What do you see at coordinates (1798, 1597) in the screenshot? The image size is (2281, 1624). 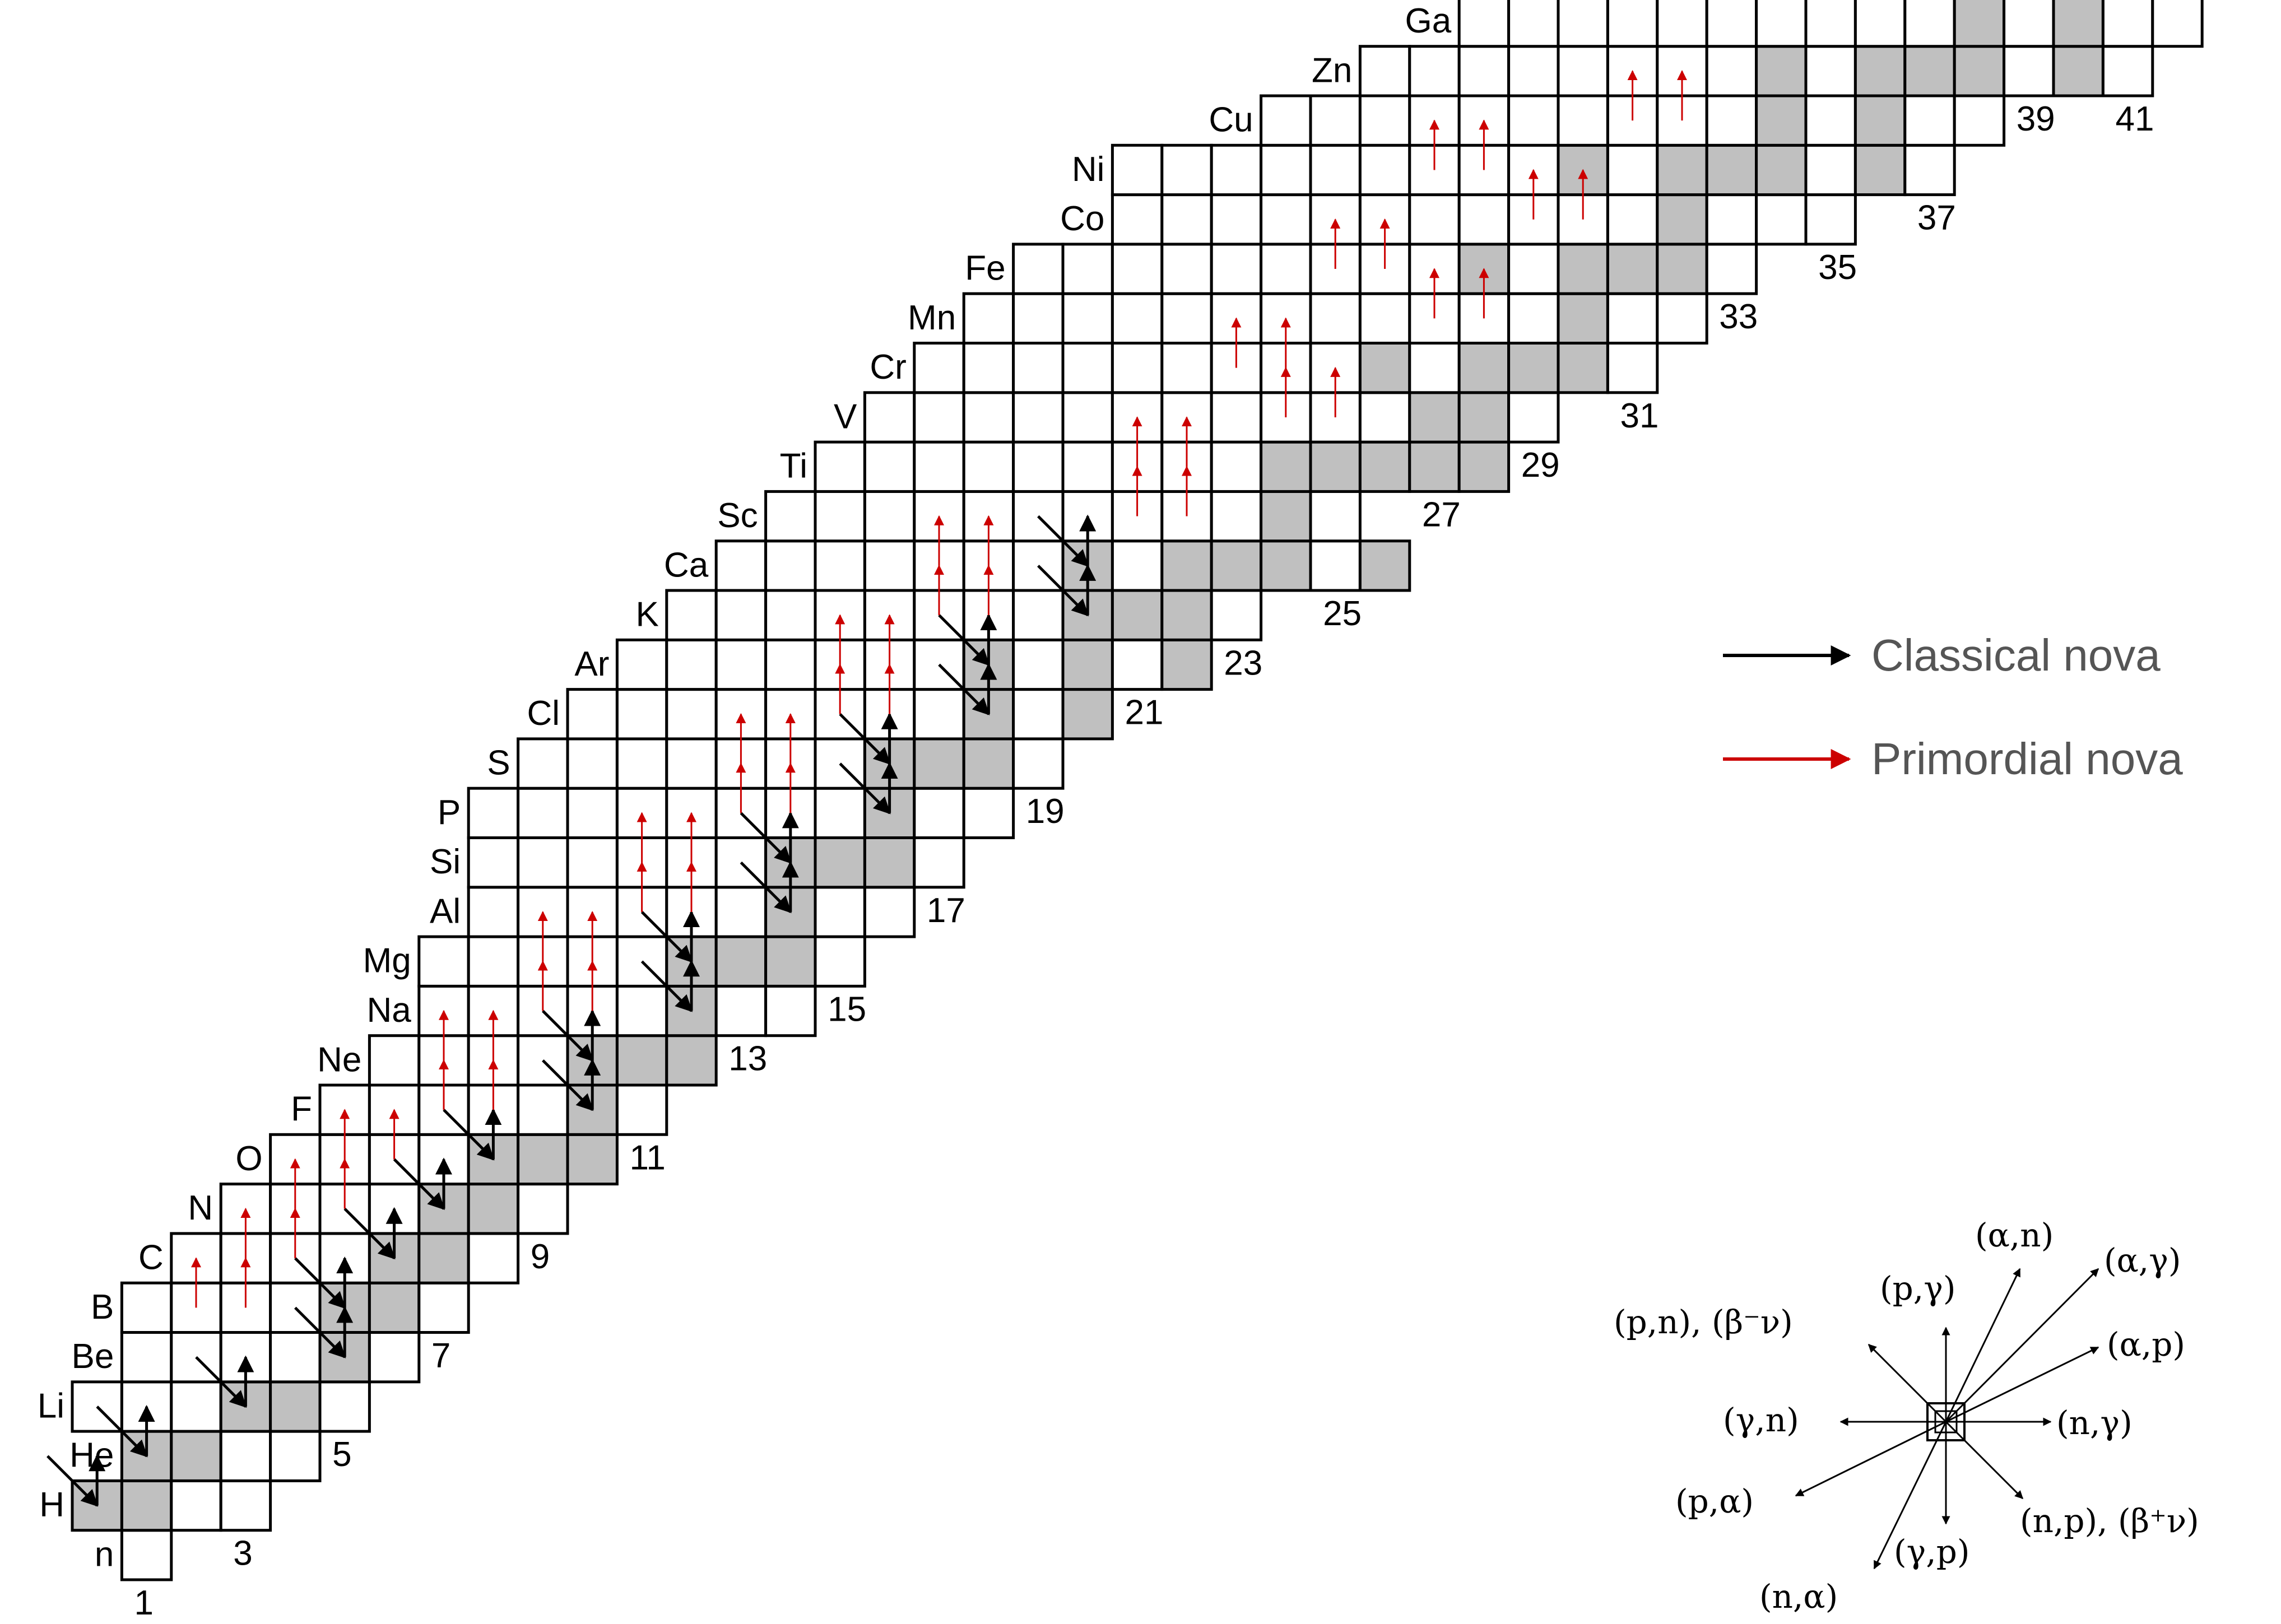 I see `key-label-n-alpha: (n,α)` at bounding box center [1798, 1597].